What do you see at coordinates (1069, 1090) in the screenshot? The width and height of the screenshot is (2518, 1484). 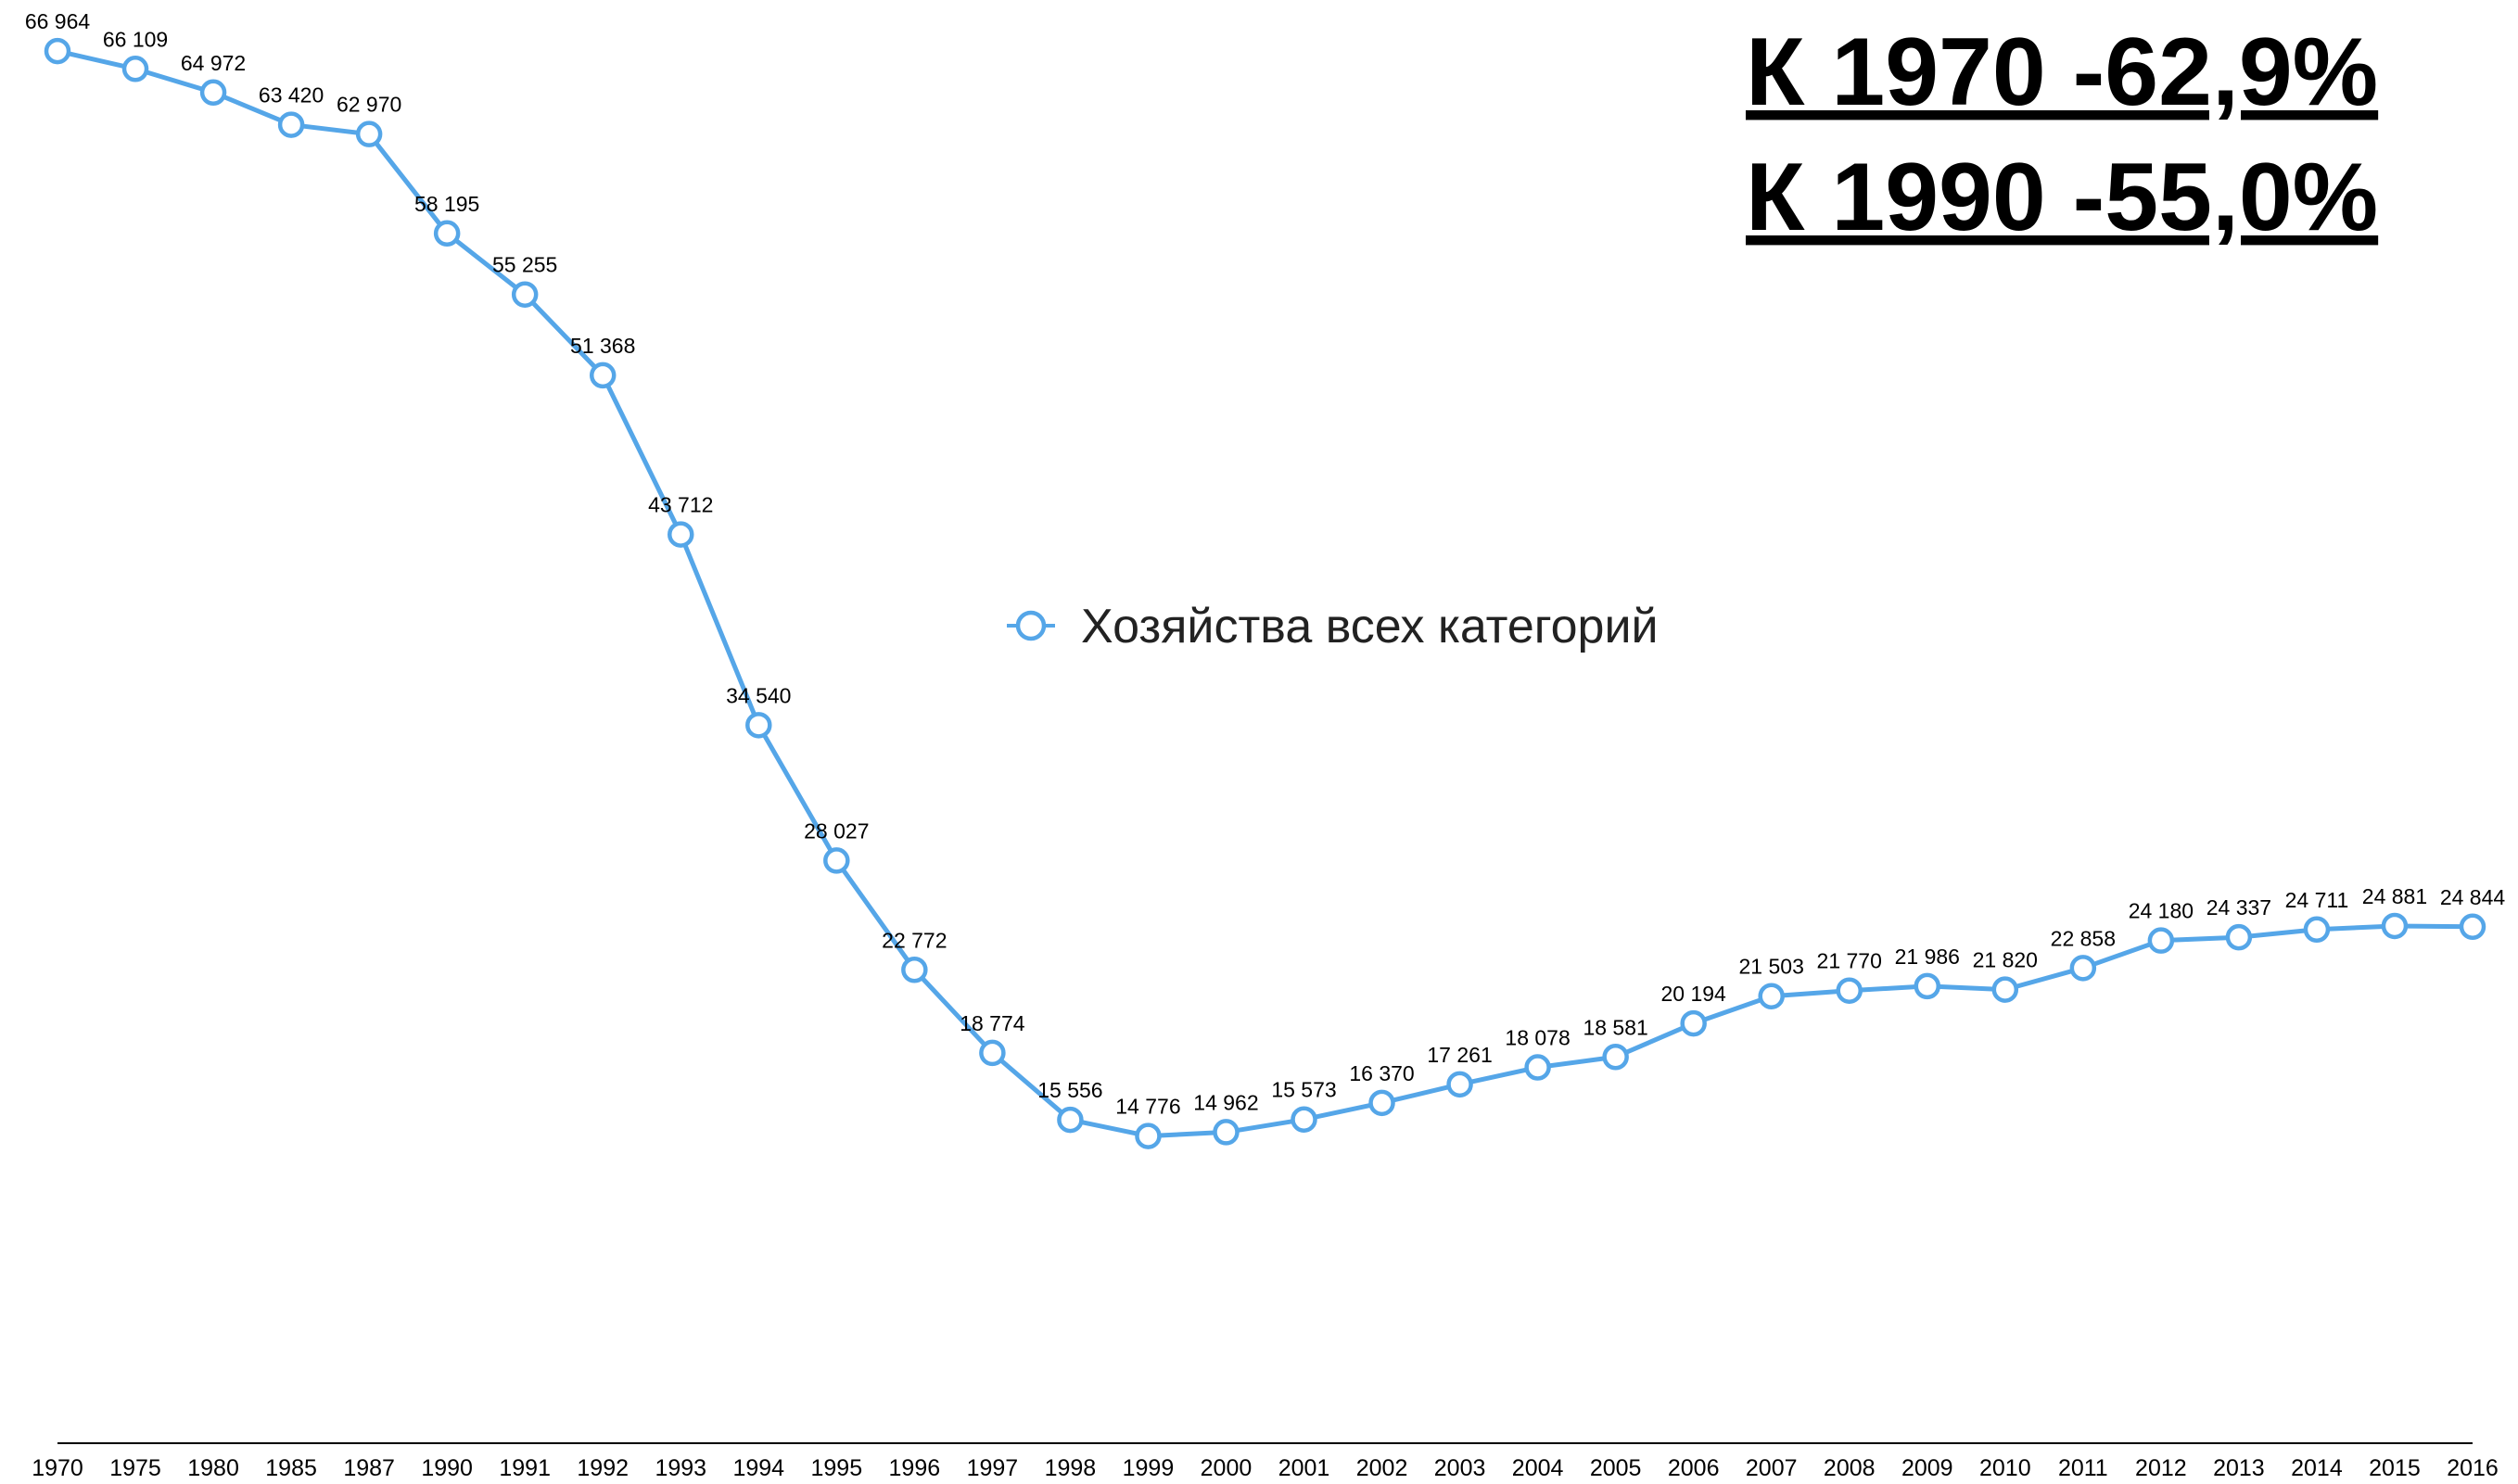 I see `data-label: 15 556` at bounding box center [1069, 1090].